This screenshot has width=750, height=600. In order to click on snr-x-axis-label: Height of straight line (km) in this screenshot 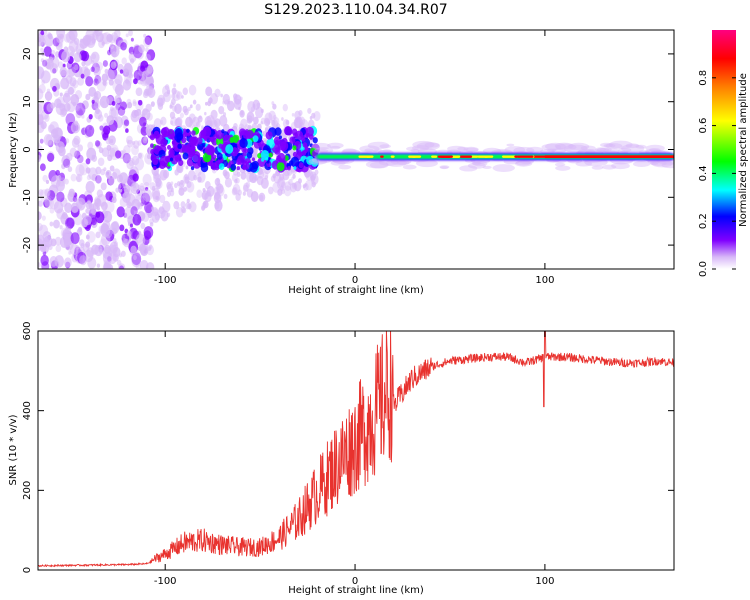, I will do `click(356, 590)`.